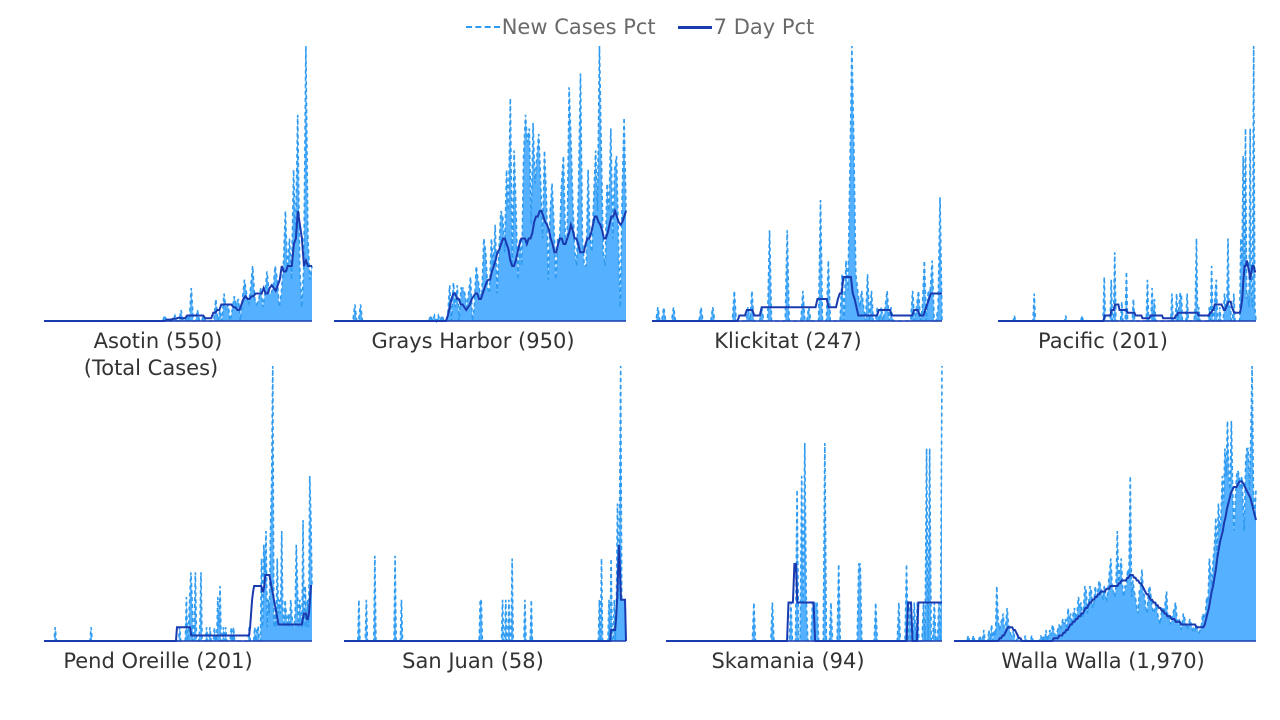  Describe the element at coordinates (787, 661) in the screenshot. I see `panel-title: Skamania (94)` at that location.